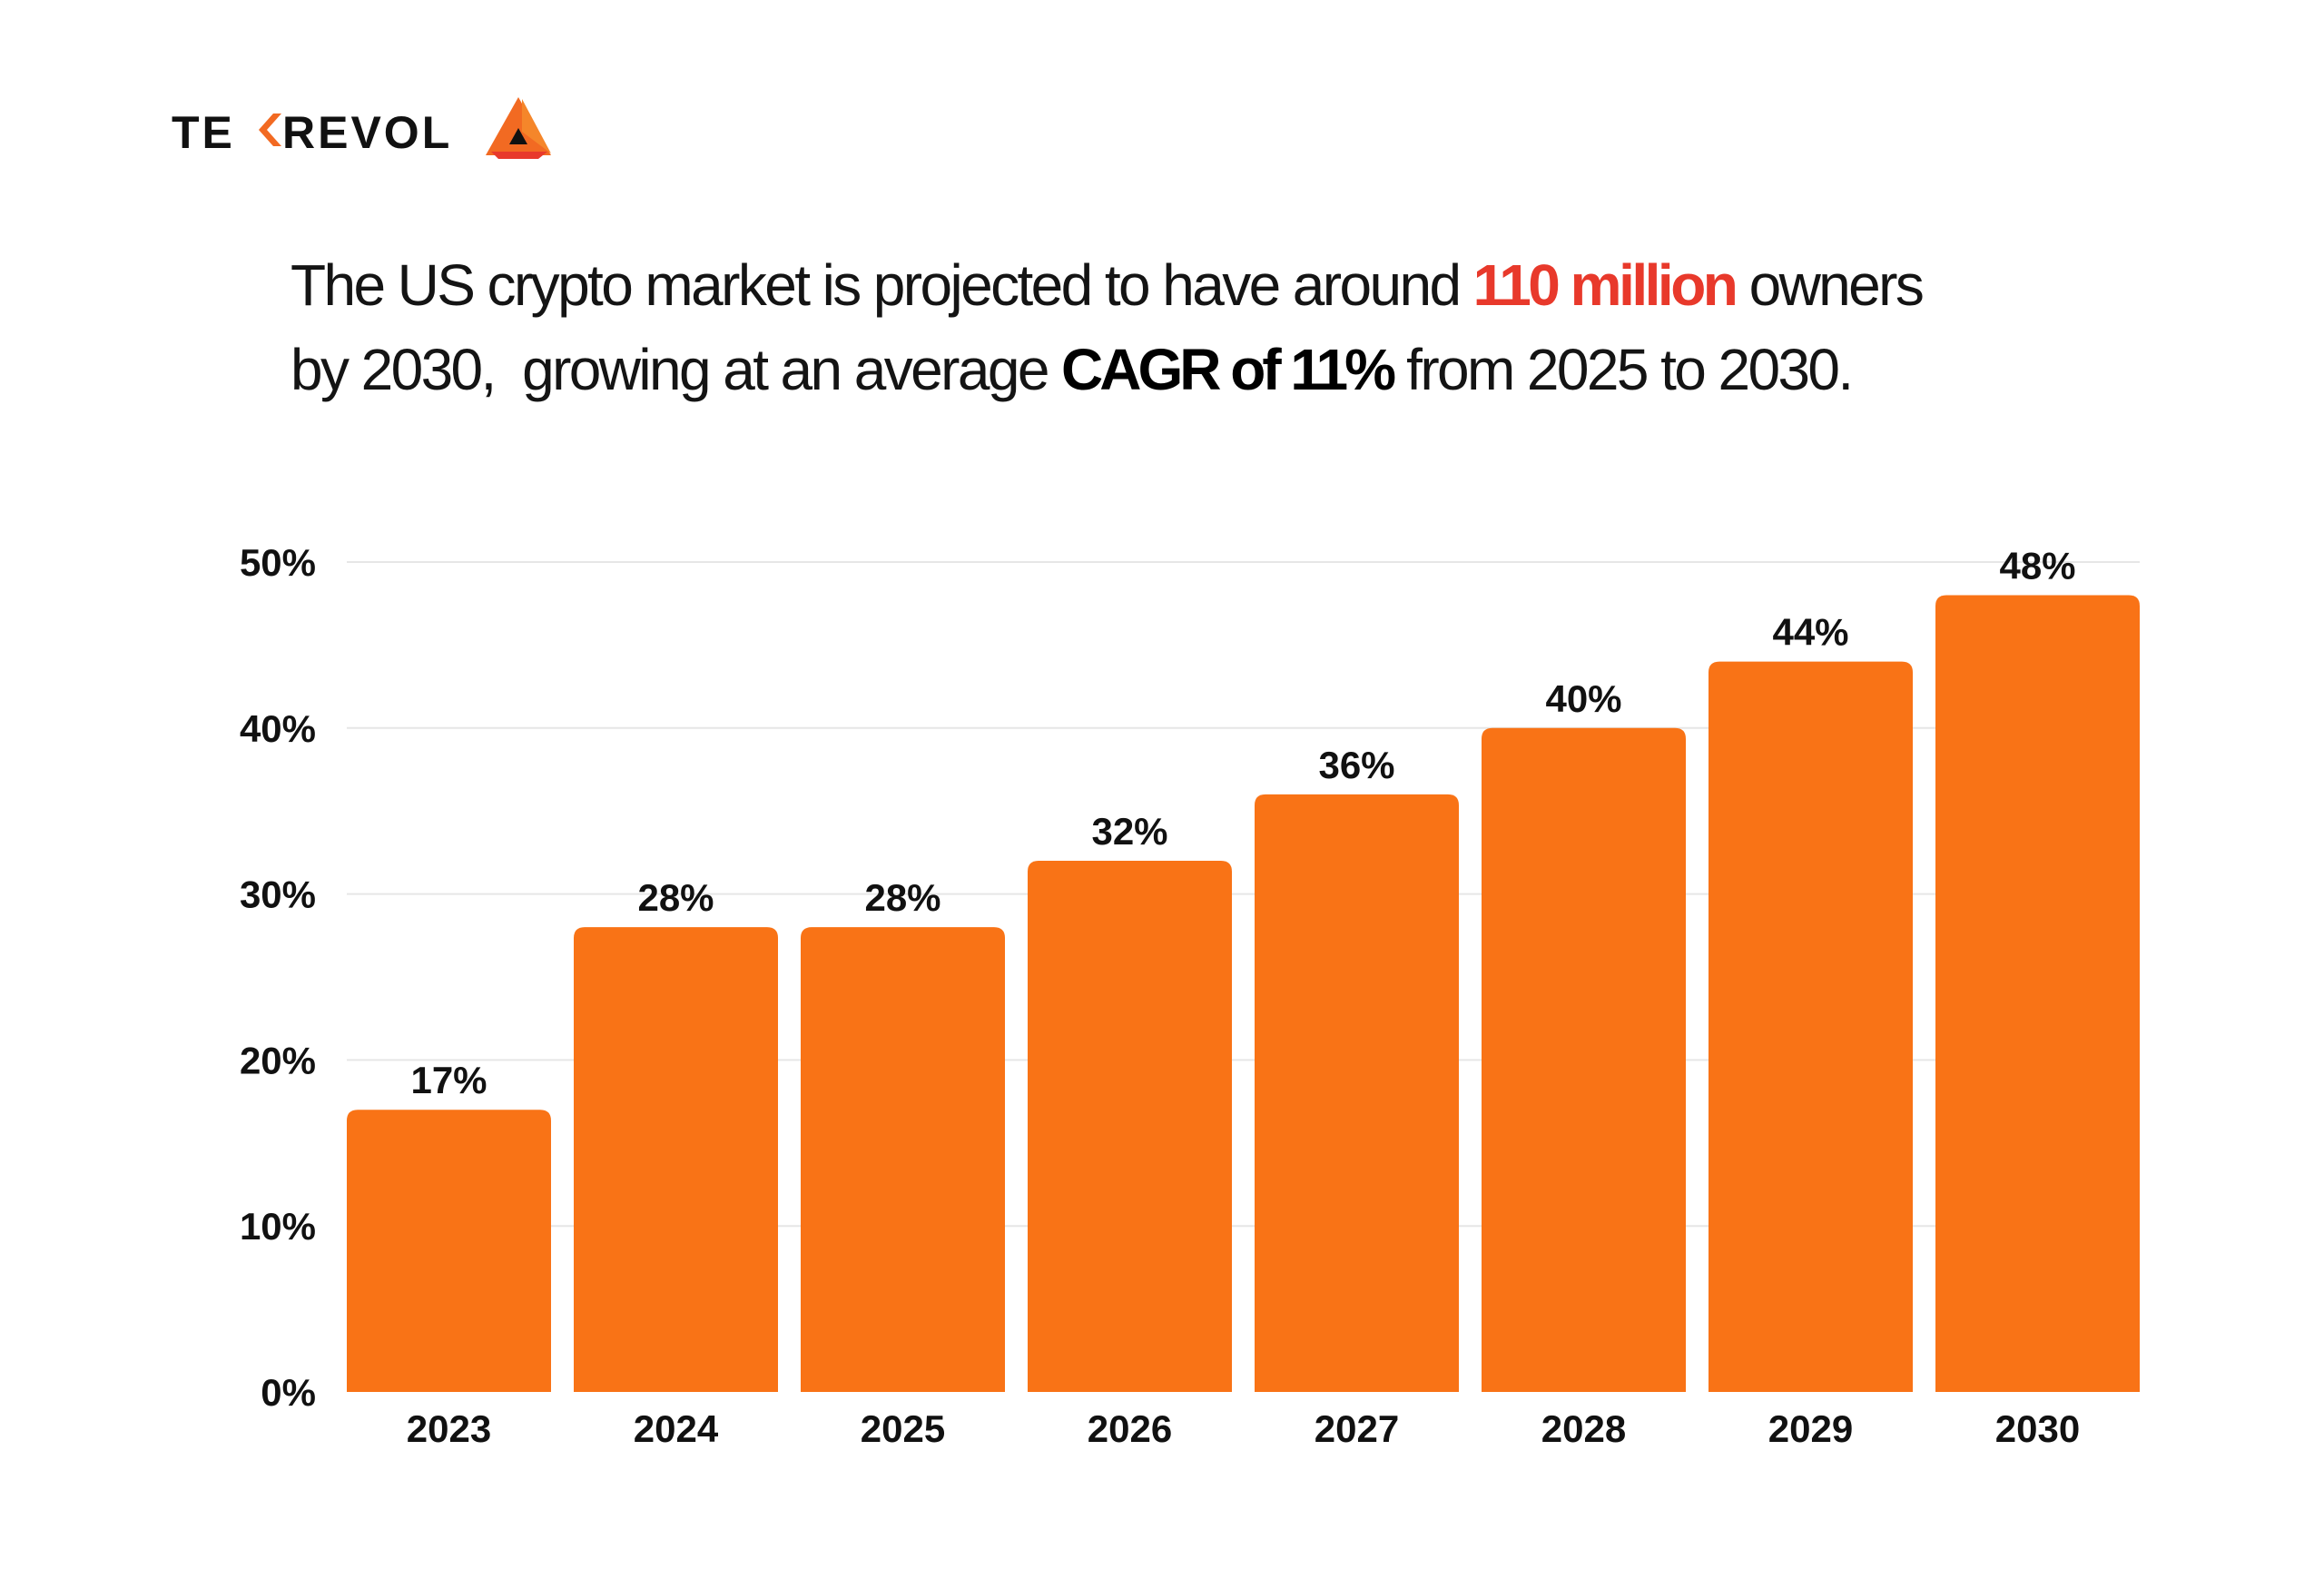  I want to click on headline-text: by 2030, growing at an average, so click(675, 370).